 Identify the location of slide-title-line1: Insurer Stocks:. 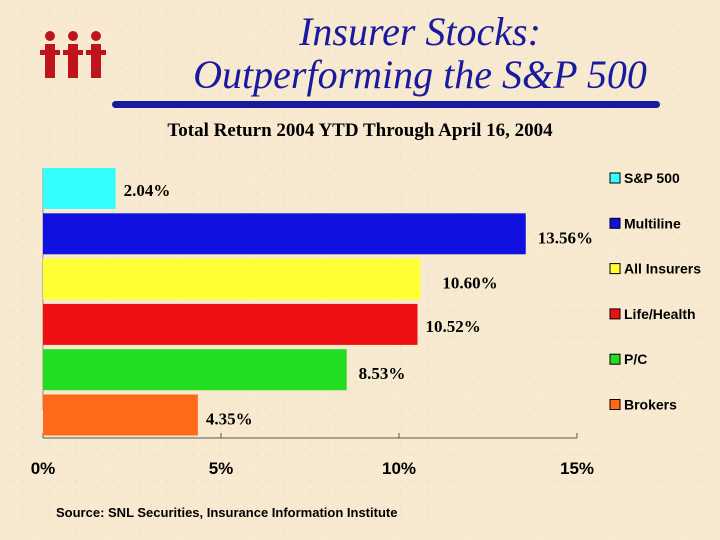
(420, 31).